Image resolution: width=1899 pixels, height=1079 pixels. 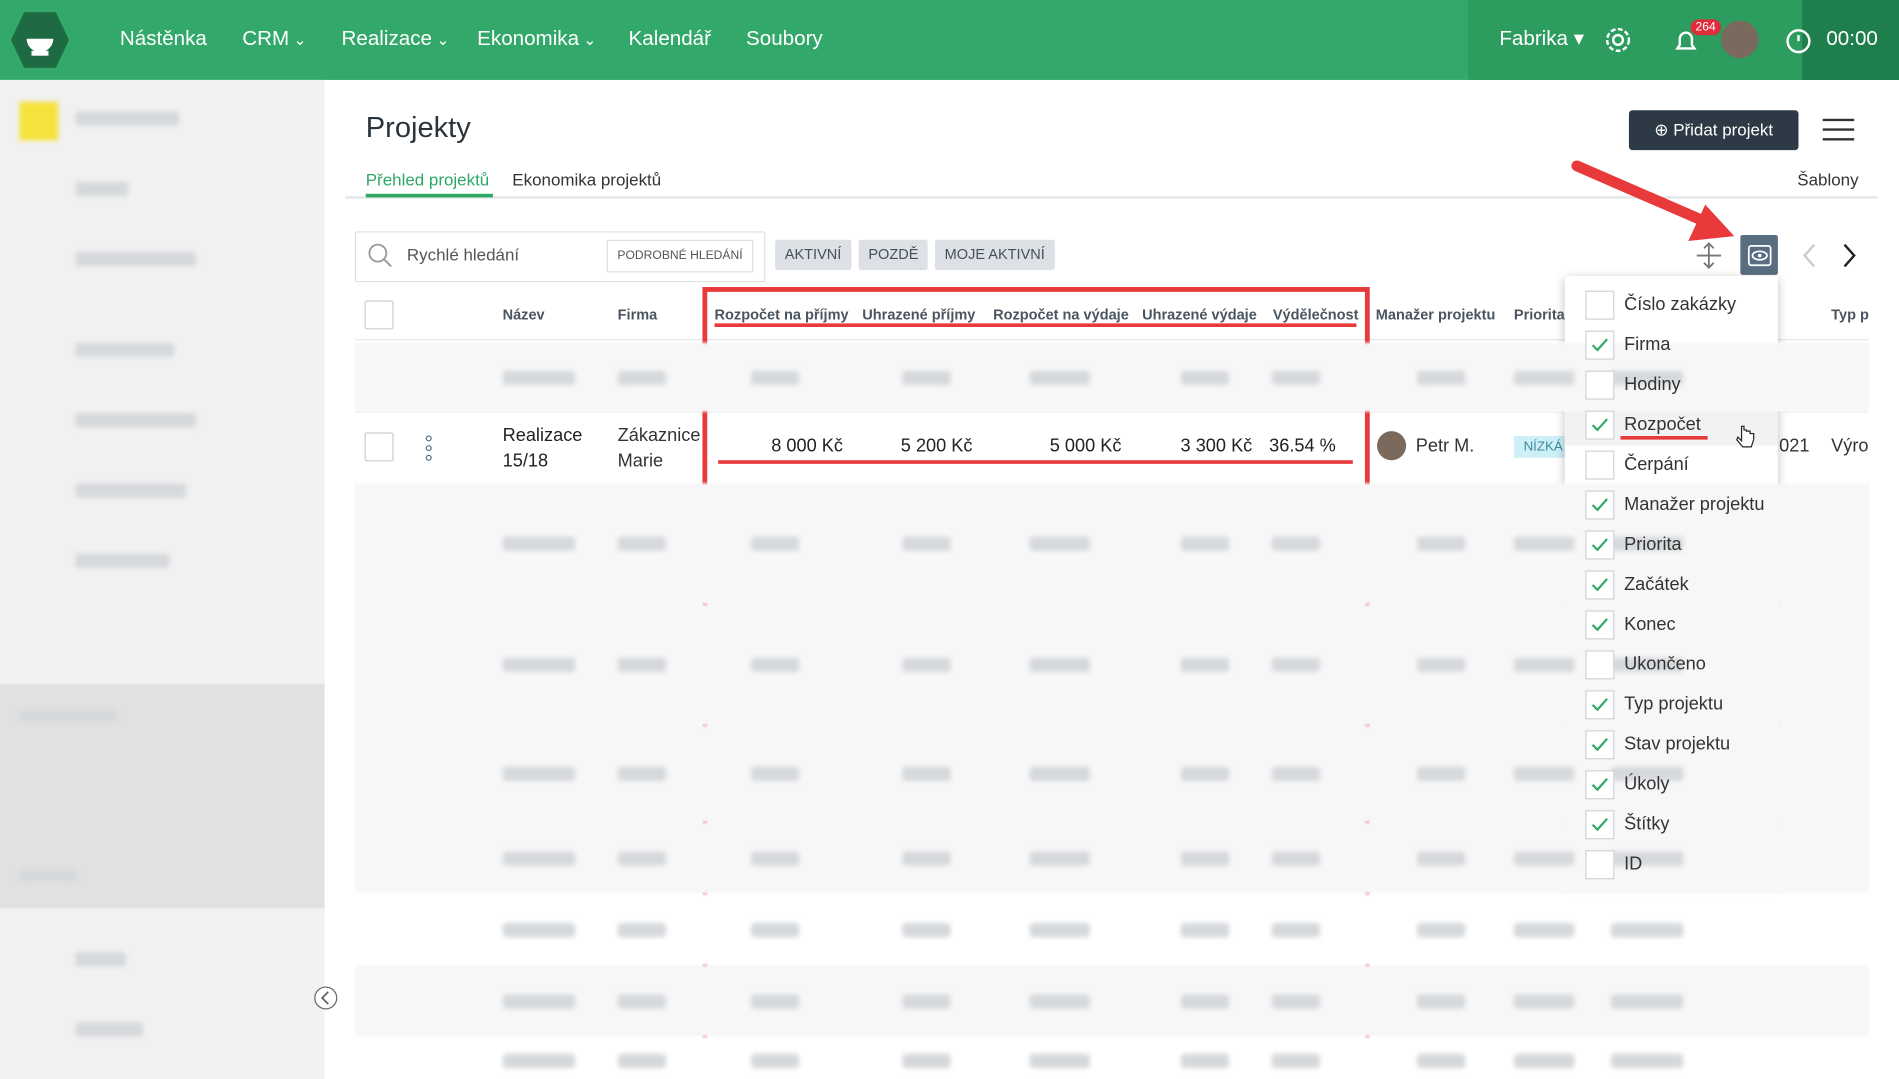 I want to click on row-name: Realizace 15/18, so click(x=542, y=448).